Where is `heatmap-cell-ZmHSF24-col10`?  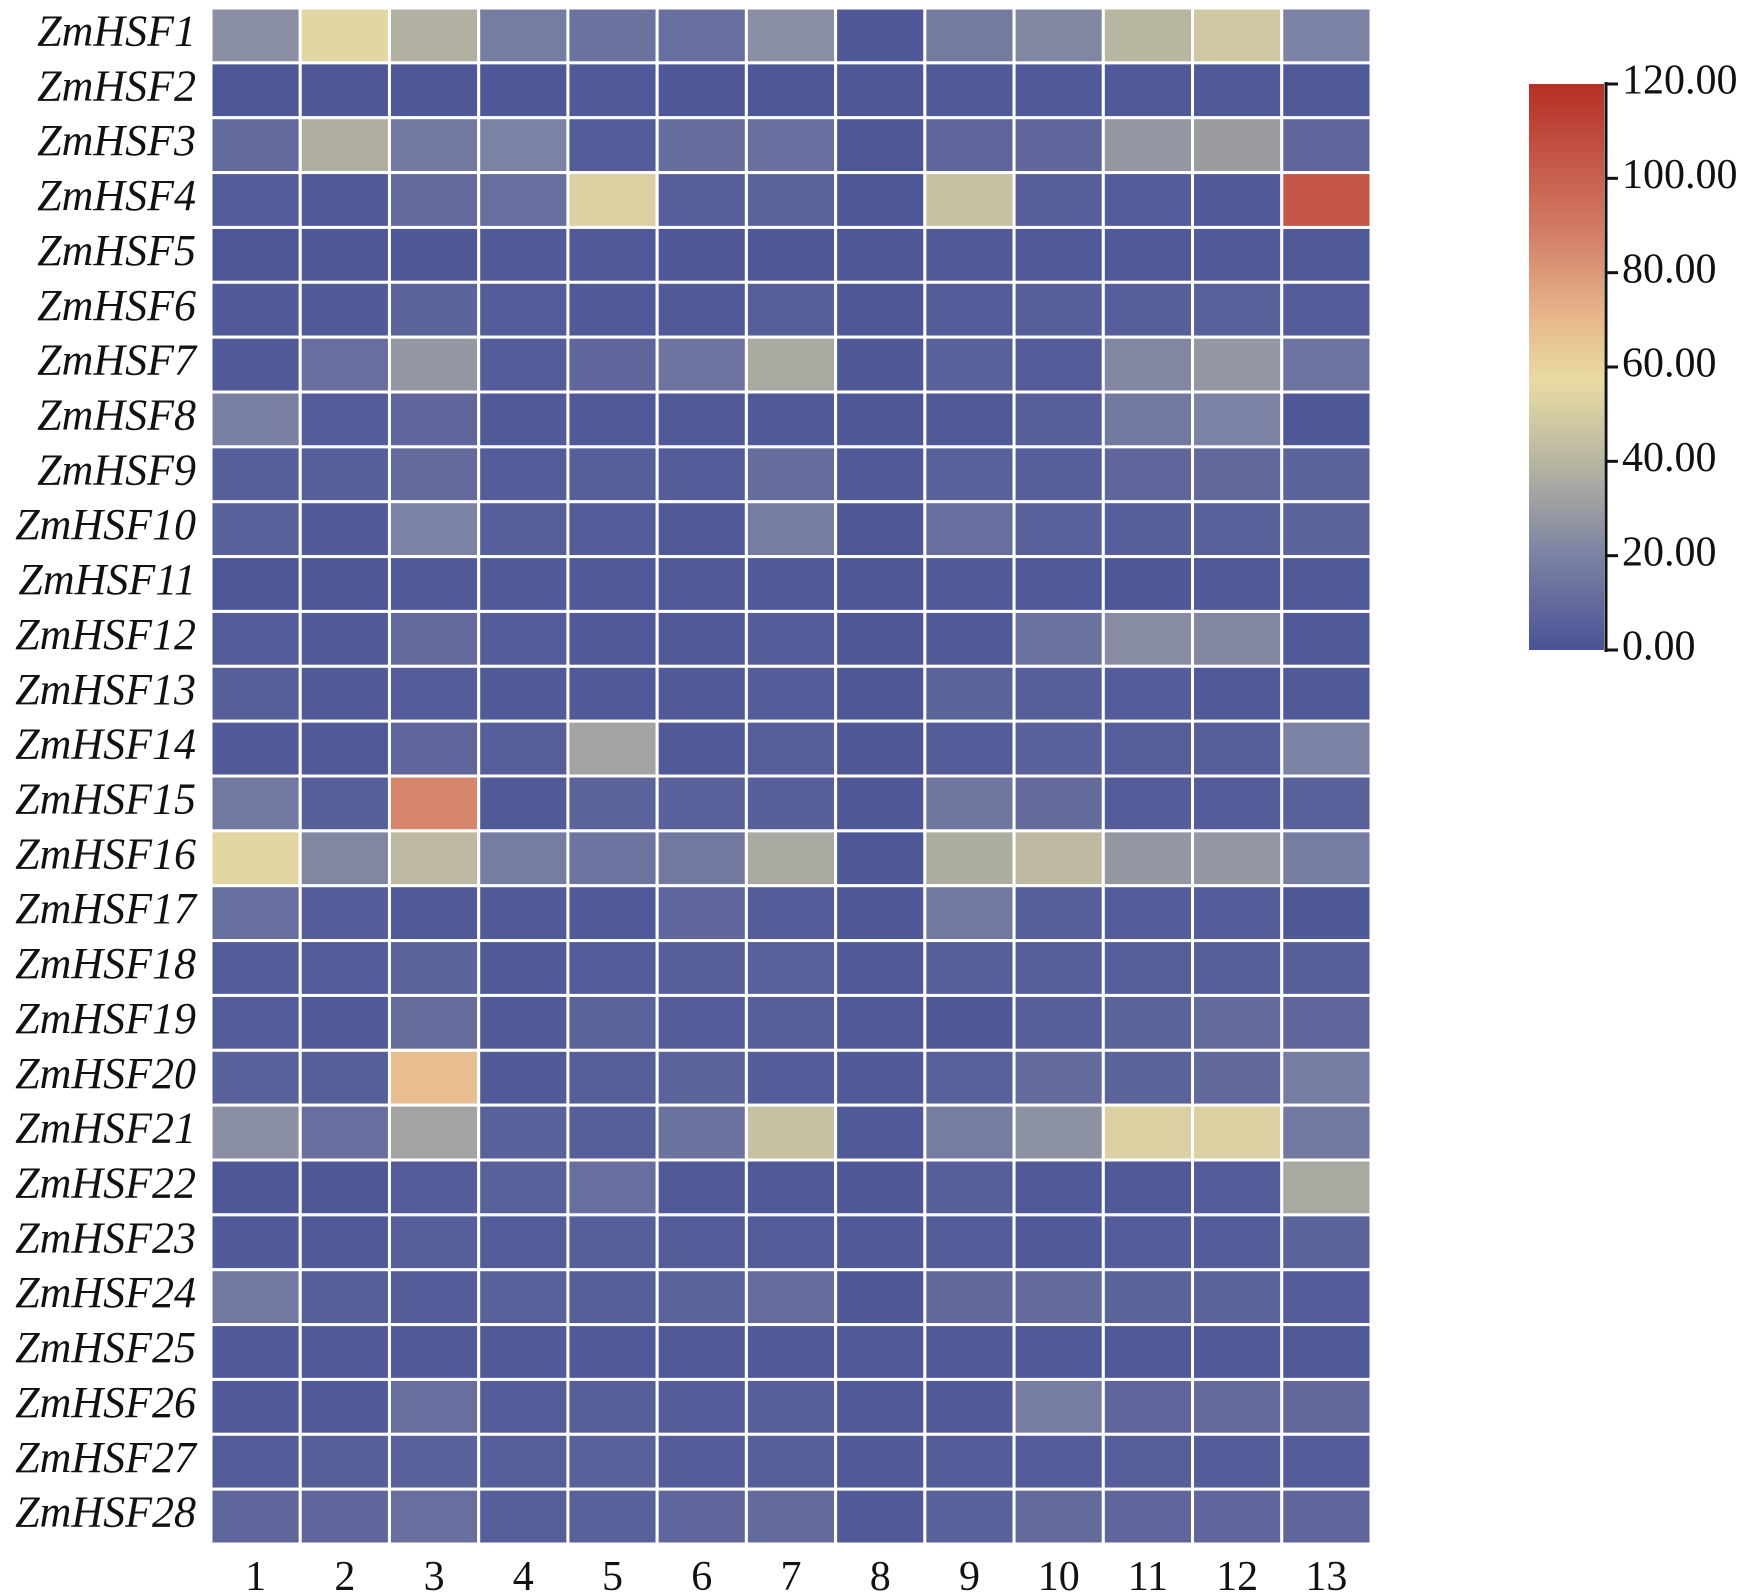
heatmap-cell-ZmHSF24-col10 is located at coordinates (1058, 1297).